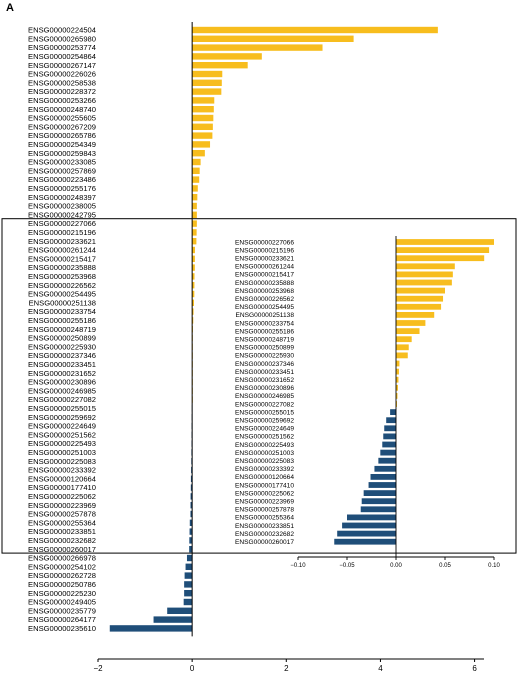 The image size is (520, 678). Describe the element at coordinates (62, 373) in the screenshot. I see `category-label: ENSG00000231652` at that location.